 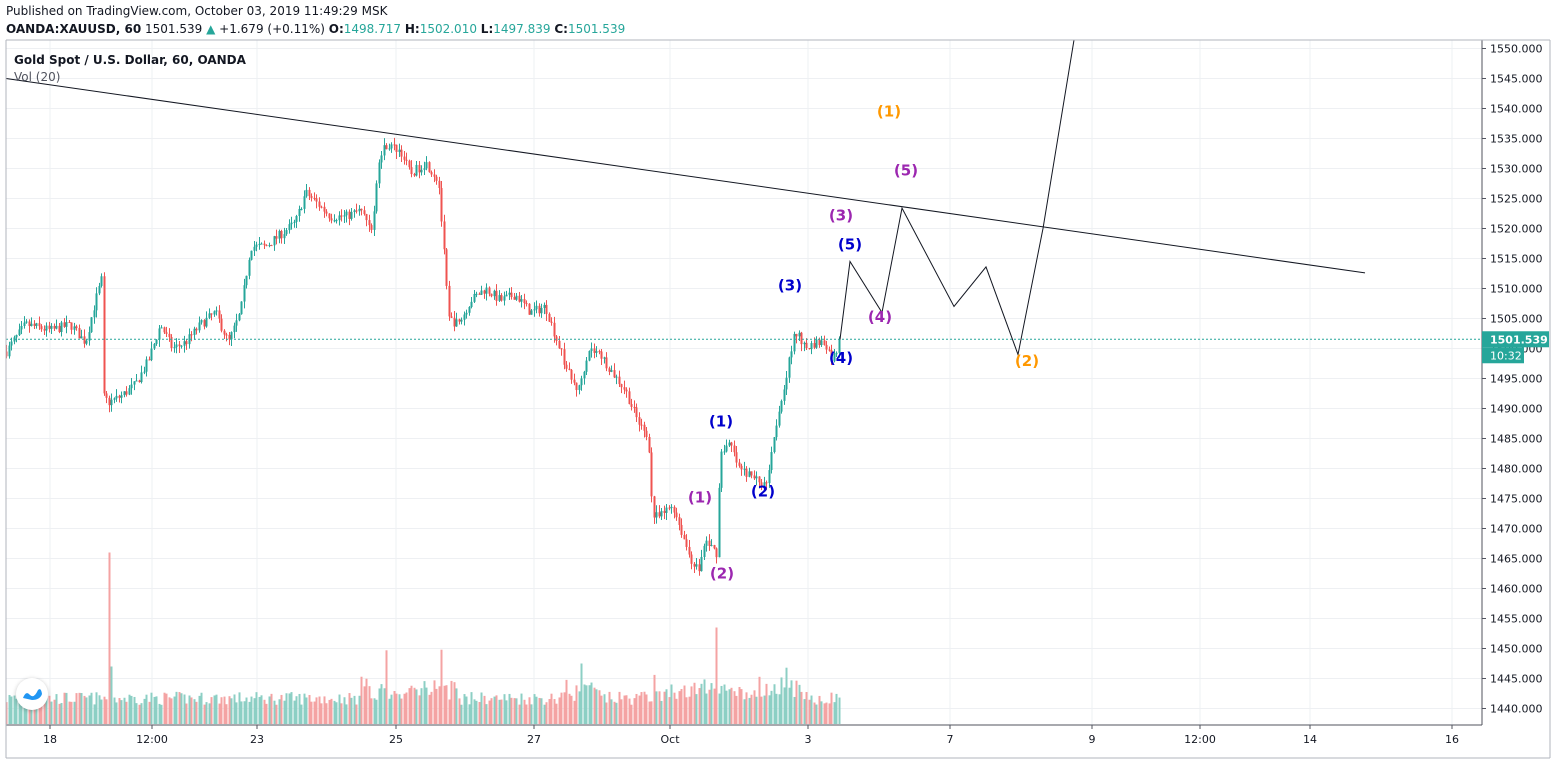 What do you see at coordinates (700, 498) in the screenshot?
I see `wave-label-purple: (1)` at bounding box center [700, 498].